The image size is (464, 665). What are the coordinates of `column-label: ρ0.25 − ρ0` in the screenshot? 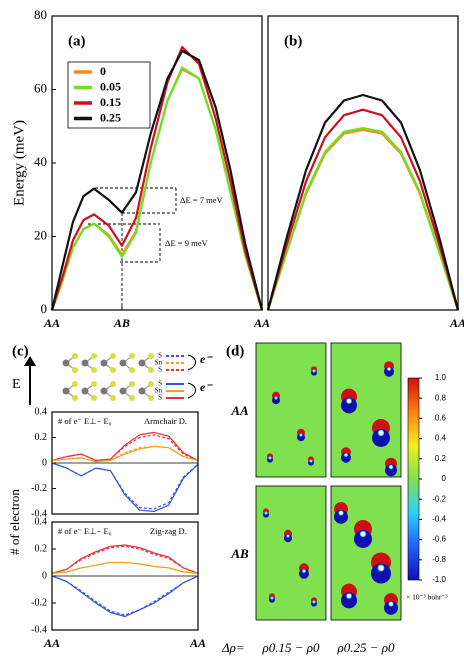 It's located at (365, 647).